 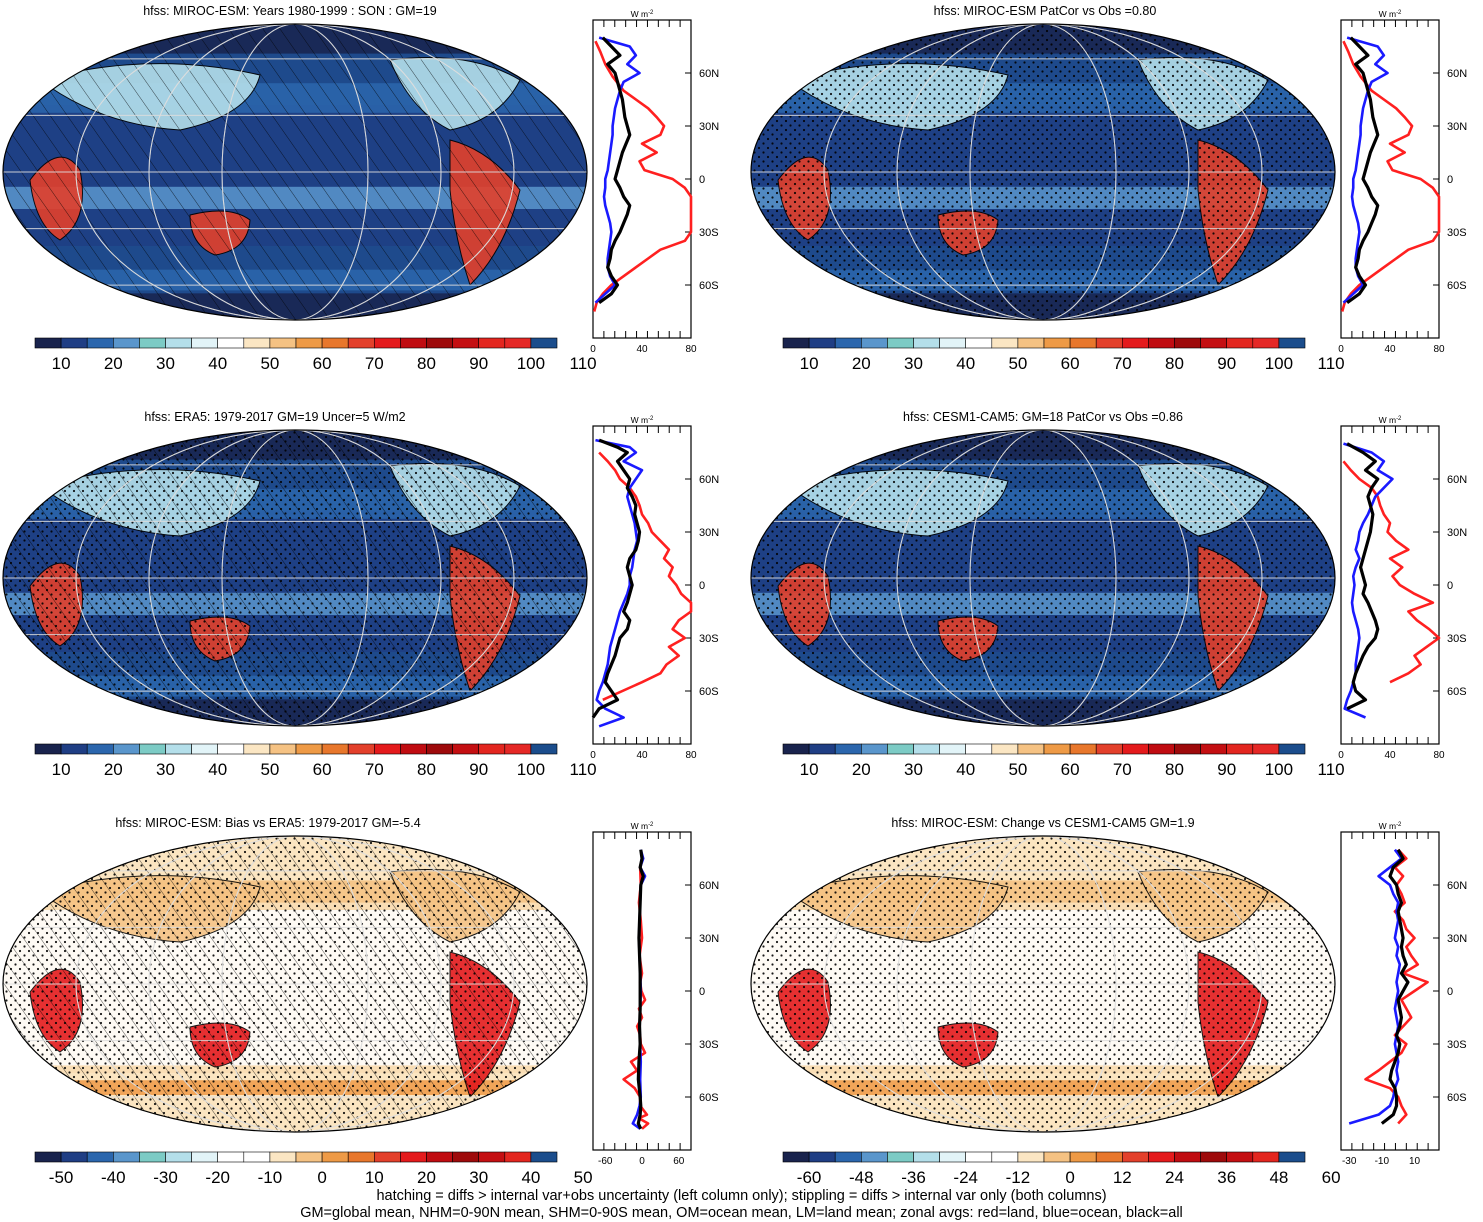 What do you see at coordinates (165, 1177) in the screenshot?
I see `colorbar-tick-label: -30` at bounding box center [165, 1177].